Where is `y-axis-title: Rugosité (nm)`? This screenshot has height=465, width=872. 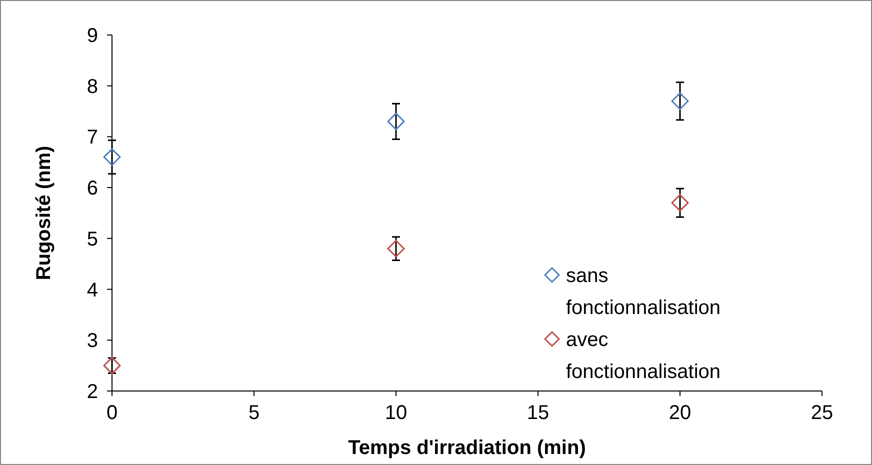 y-axis-title: Rugosité (nm) is located at coordinates (44, 213).